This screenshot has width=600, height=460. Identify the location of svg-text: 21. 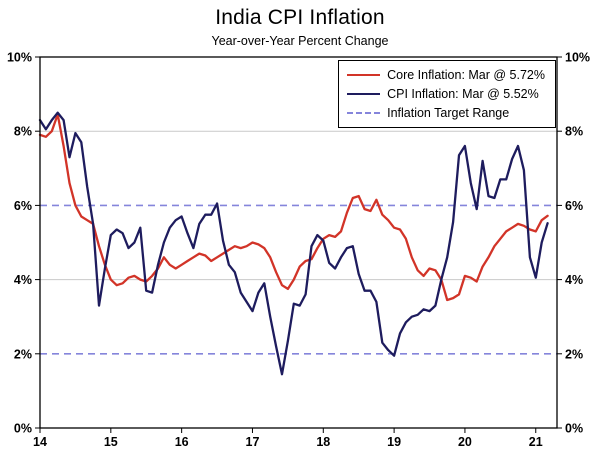
(536, 442).